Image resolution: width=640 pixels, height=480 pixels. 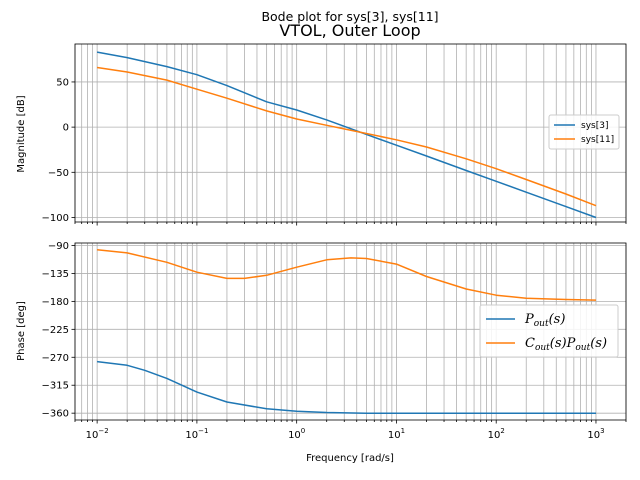 I want to click on y-tick-label: −100, so click(x=55, y=218).